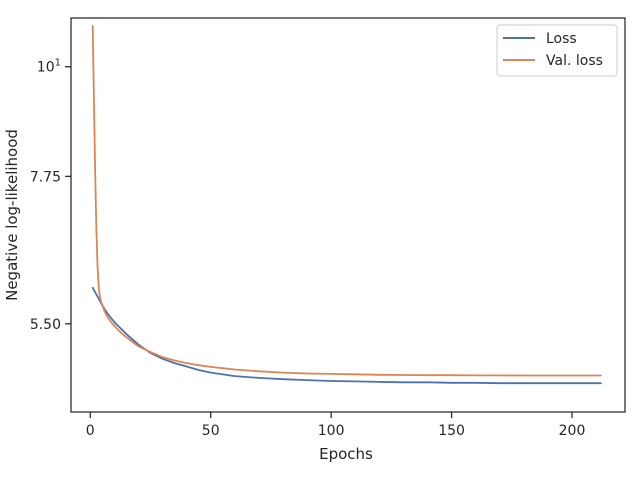  Describe the element at coordinates (346, 454) in the screenshot. I see `x-axis-label: Epochs` at that location.